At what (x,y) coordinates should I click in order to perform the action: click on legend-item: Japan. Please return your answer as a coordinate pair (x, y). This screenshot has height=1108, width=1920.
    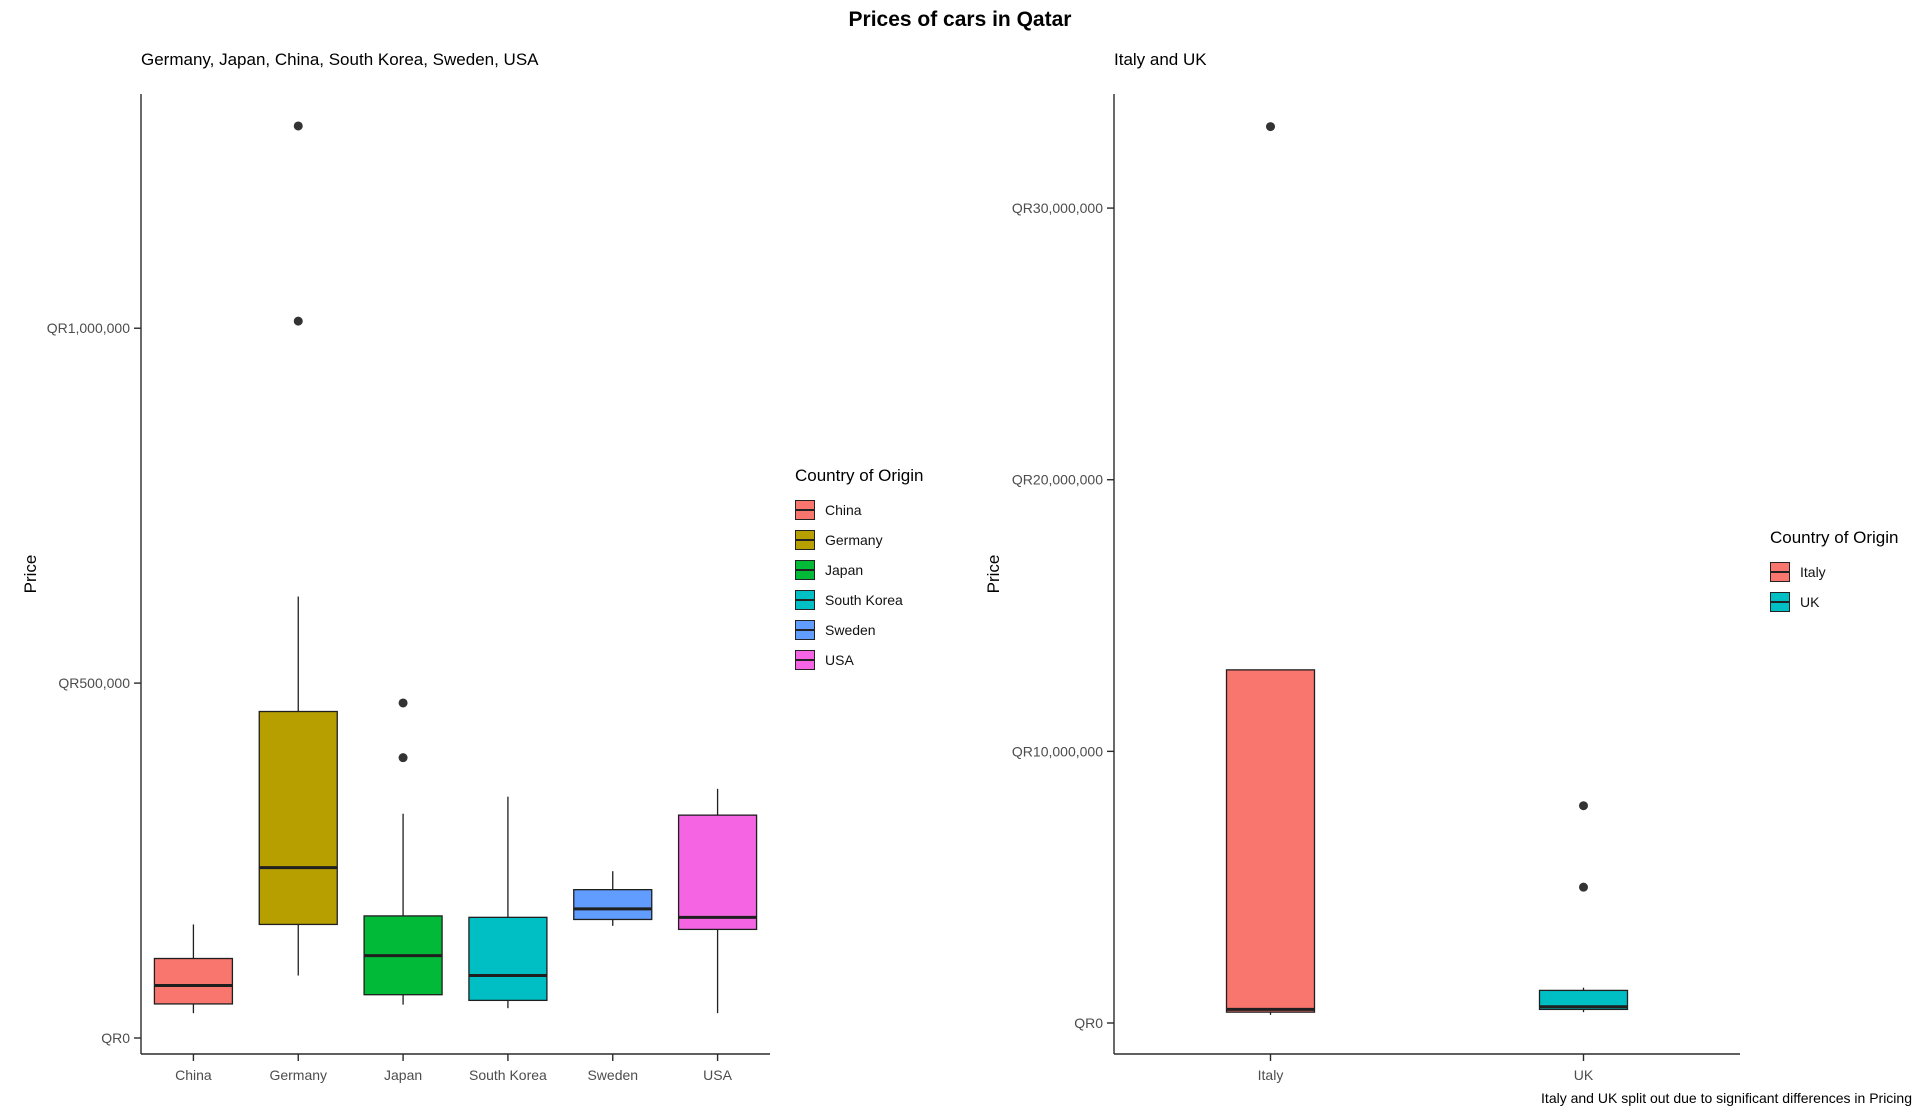
    Looking at the image, I should click on (859, 570).